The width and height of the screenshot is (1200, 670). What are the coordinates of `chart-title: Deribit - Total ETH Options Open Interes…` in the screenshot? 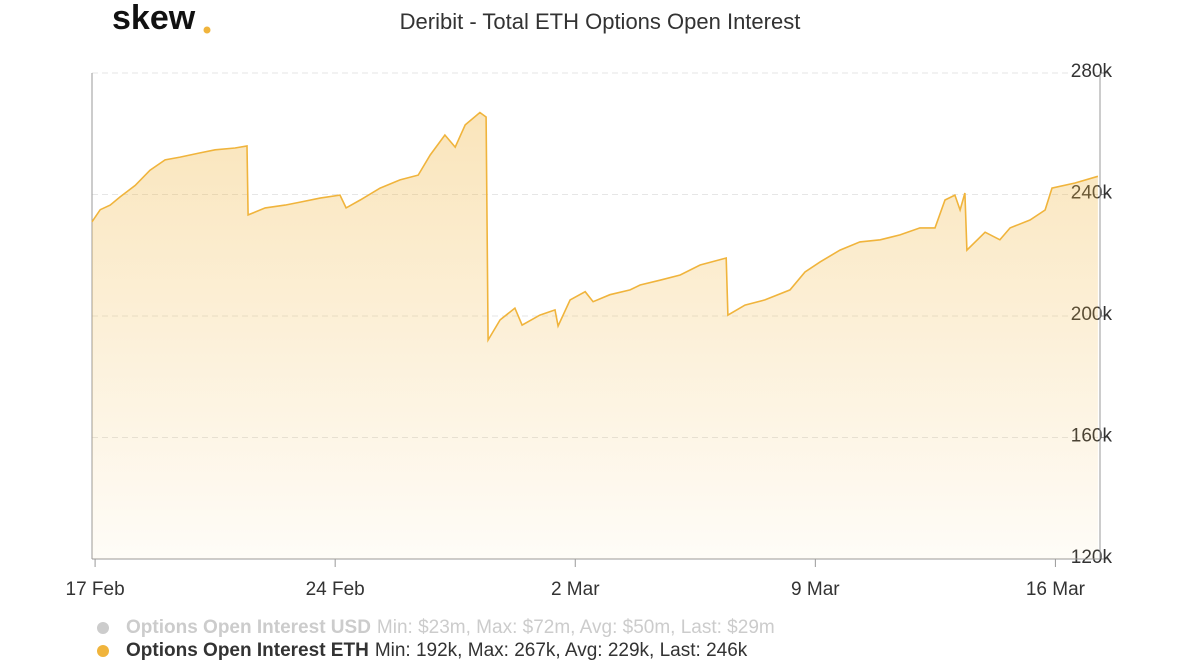 It's located at (600, 21).